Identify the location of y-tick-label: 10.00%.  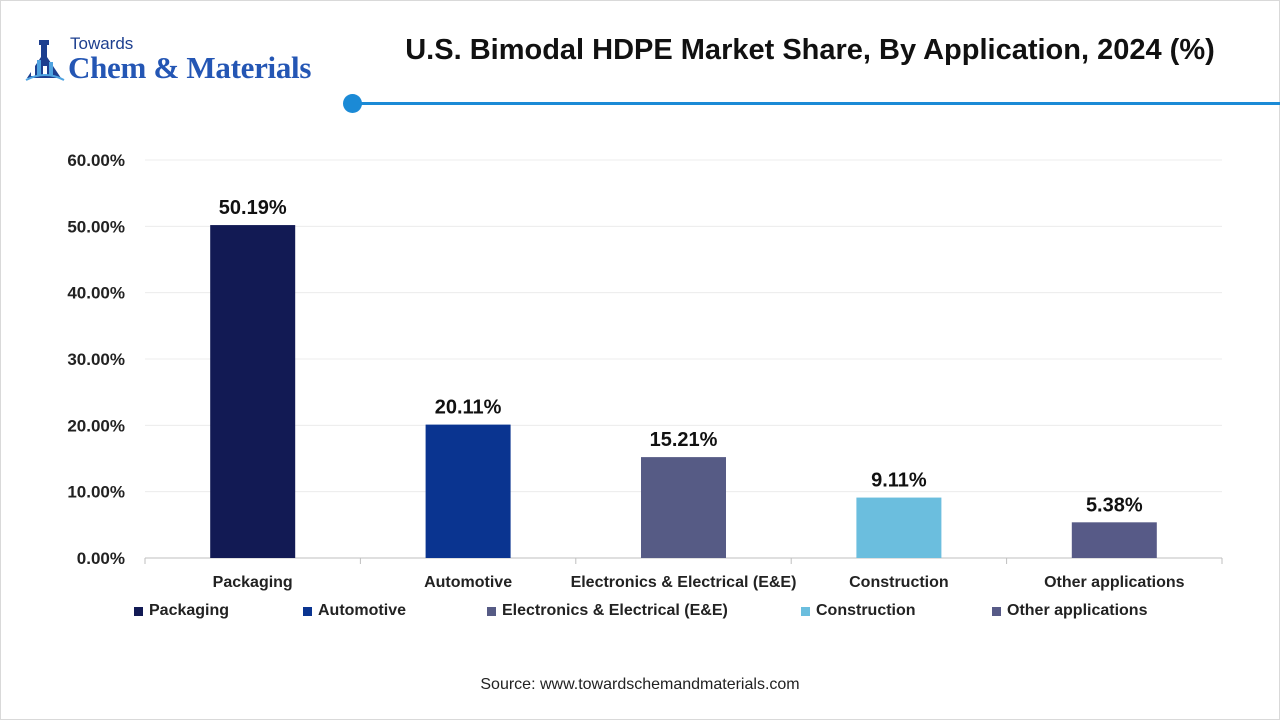
(96, 492).